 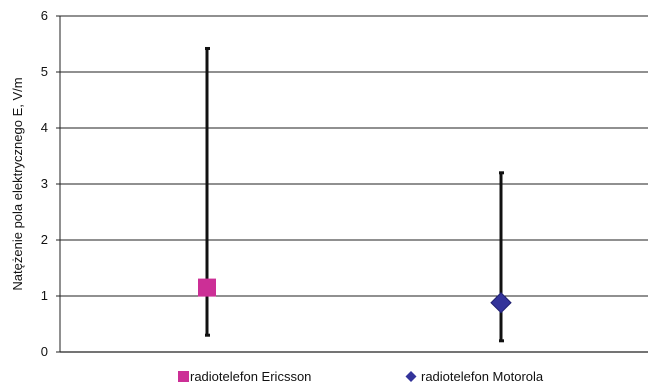 I want to click on y-tick-label: 2, so click(x=44, y=239).